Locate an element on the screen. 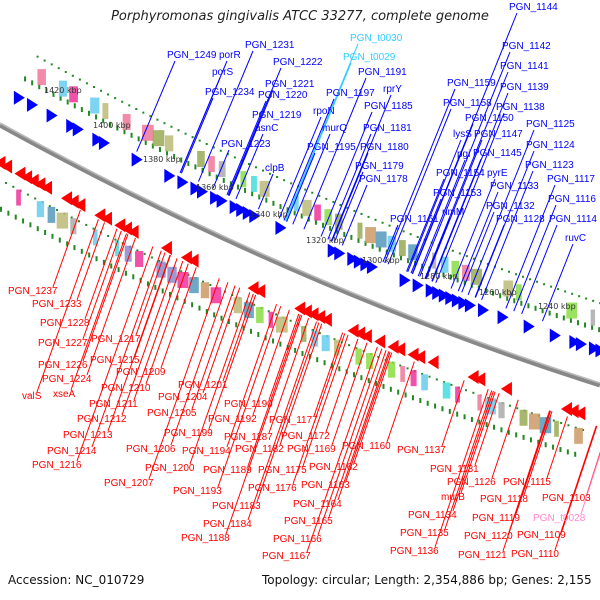 The image size is (600, 600). reverse-gene-label: PGN_1216 is located at coordinates (57, 465).